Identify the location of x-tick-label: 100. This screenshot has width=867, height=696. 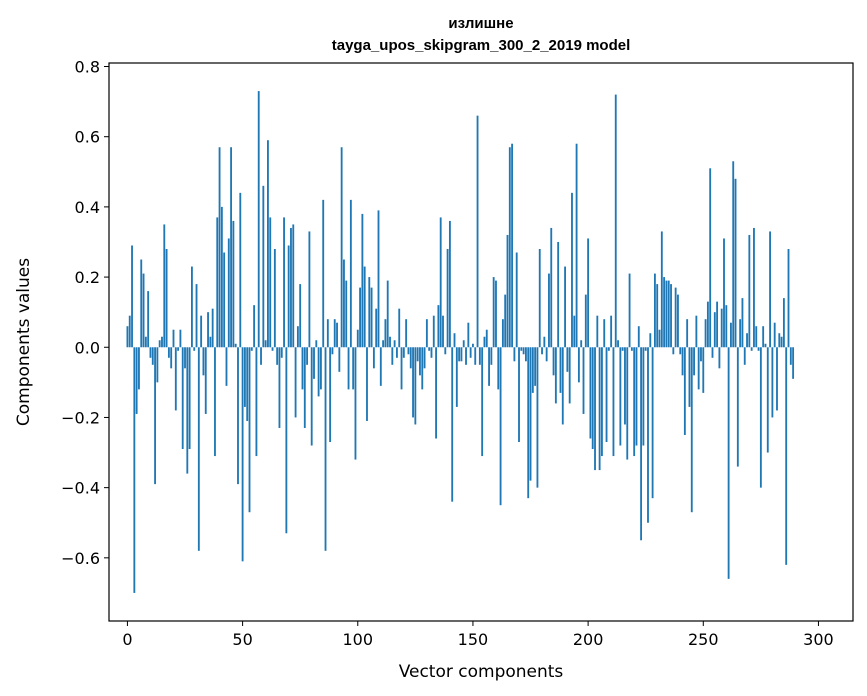
(357, 639).